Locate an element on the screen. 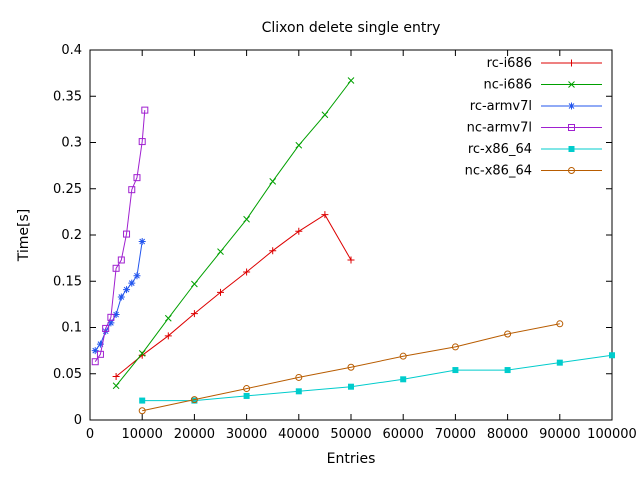 Image resolution: width=640 pixels, height=480 pixels. legend-label-rc-i686: rc-i686 is located at coordinates (509, 63).